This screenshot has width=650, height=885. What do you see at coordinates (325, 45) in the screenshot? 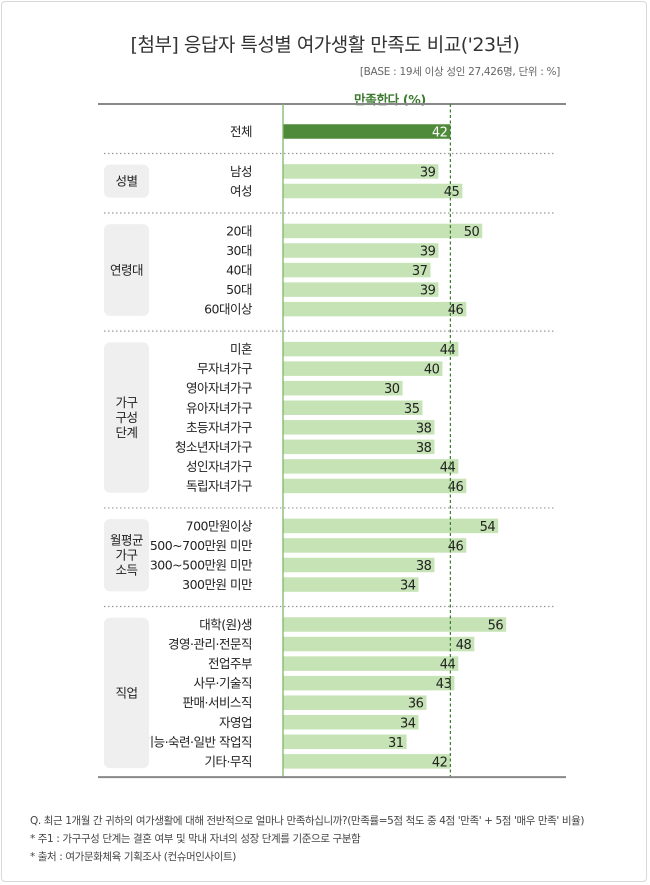
I see `chart-title: [첨부] 응답자 특성별 여가생활 만족도 비교('23년)` at bounding box center [325, 45].